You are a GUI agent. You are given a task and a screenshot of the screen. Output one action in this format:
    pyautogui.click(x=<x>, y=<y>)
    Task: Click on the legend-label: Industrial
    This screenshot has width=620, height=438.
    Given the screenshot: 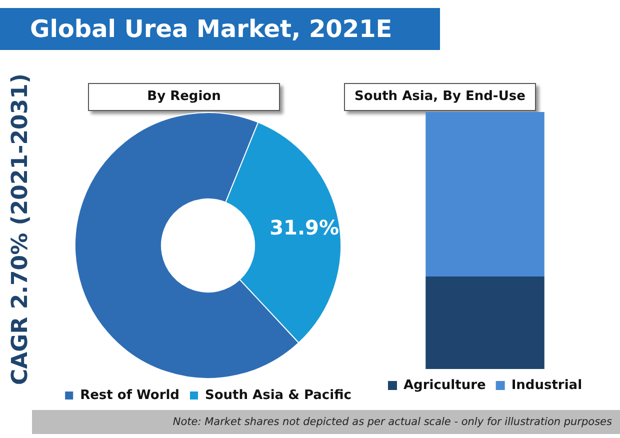 What is the action you would take?
    pyautogui.click(x=546, y=385)
    